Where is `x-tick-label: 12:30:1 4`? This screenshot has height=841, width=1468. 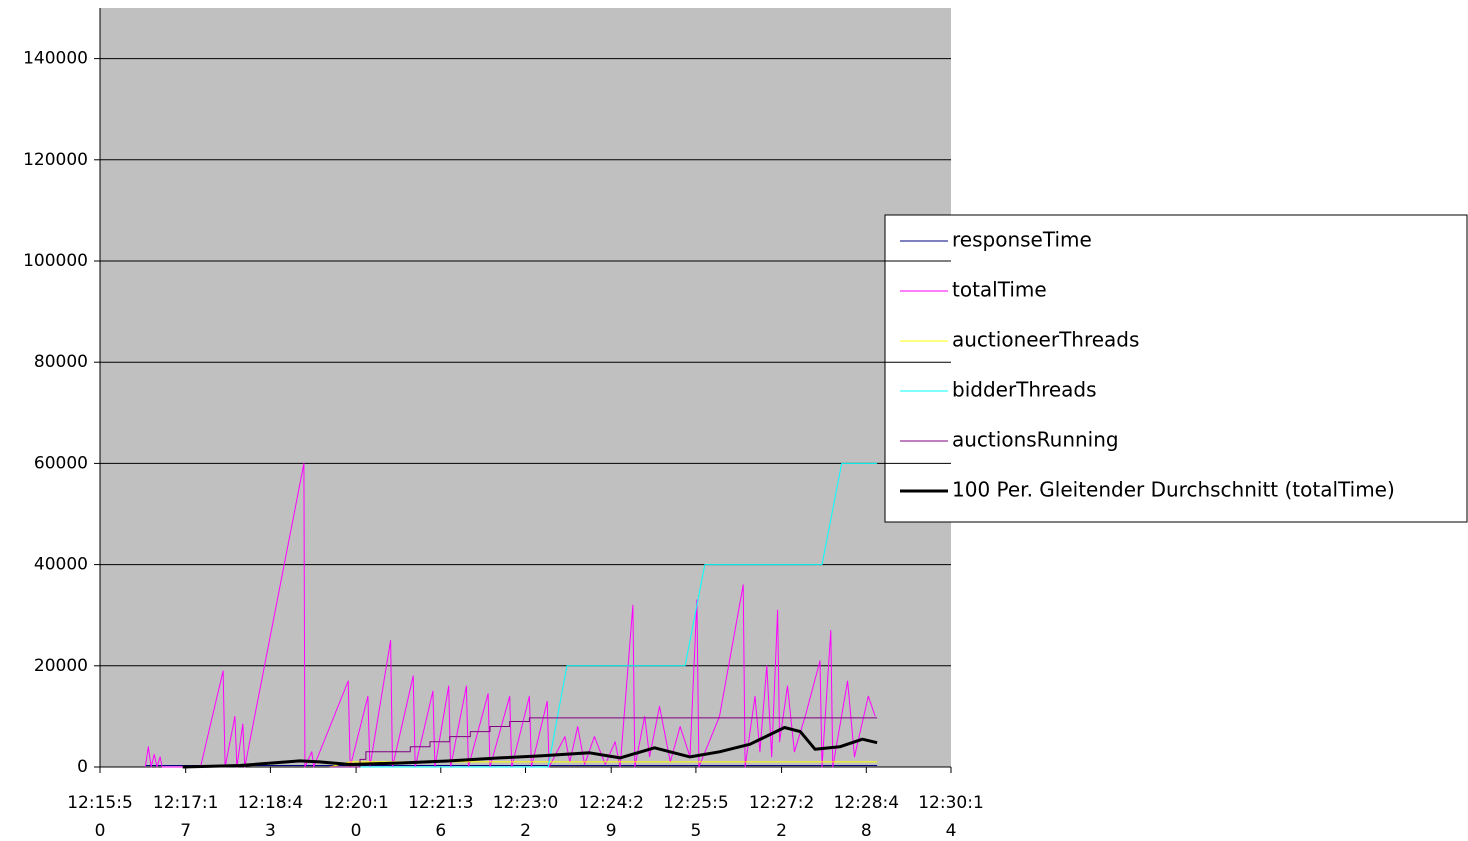
x-tick-label: 12:30:1 4 is located at coordinates (951, 817).